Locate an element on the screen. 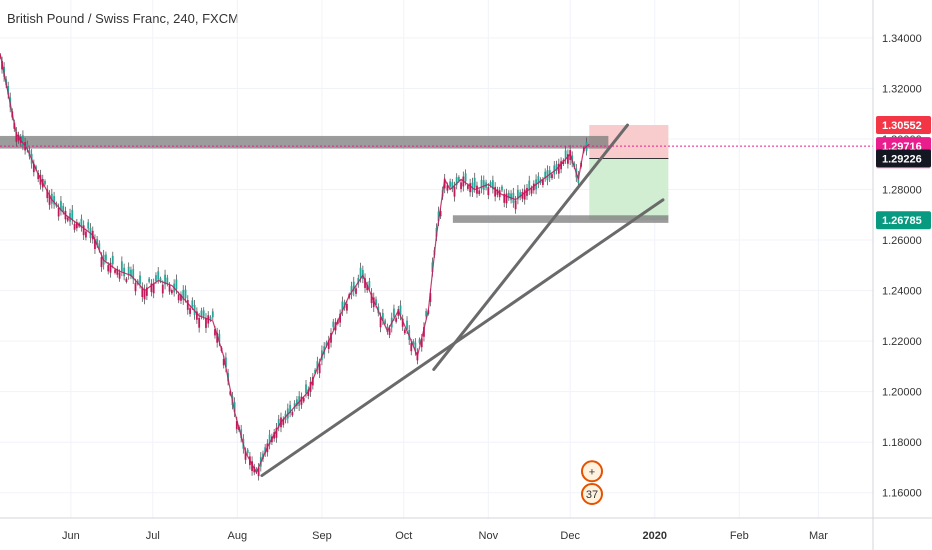 The image size is (932, 550). x-tick-label: Aug is located at coordinates (238, 536).